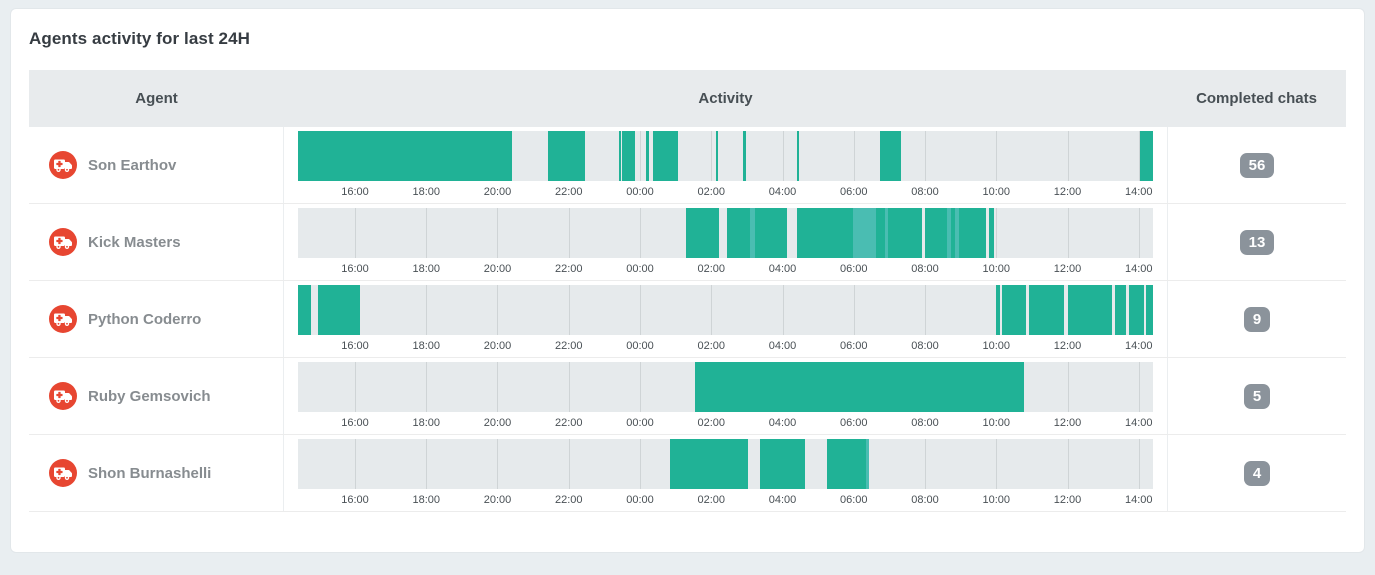 The height and width of the screenshot is (575, 1375). Describe the element at coordinates (140, 38) in the screenshot. I see `page-title: Agents activity for last 24H` at that location.